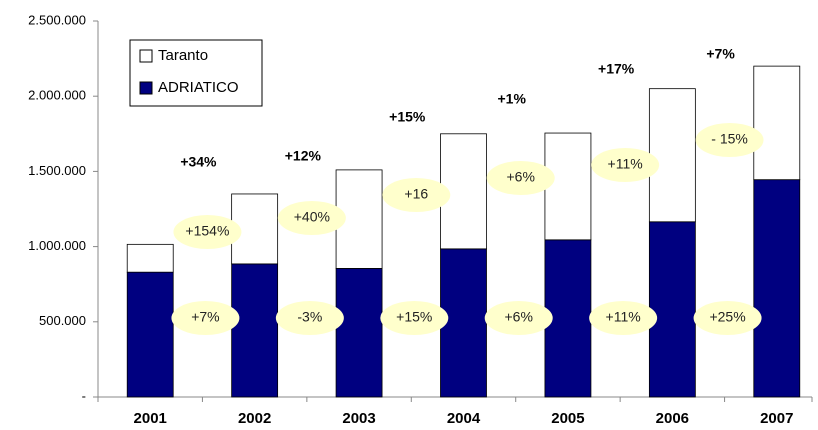  Describe the element at coordinates (84, 395) in the screenshot. I see `y-tick-label: -` at that location.